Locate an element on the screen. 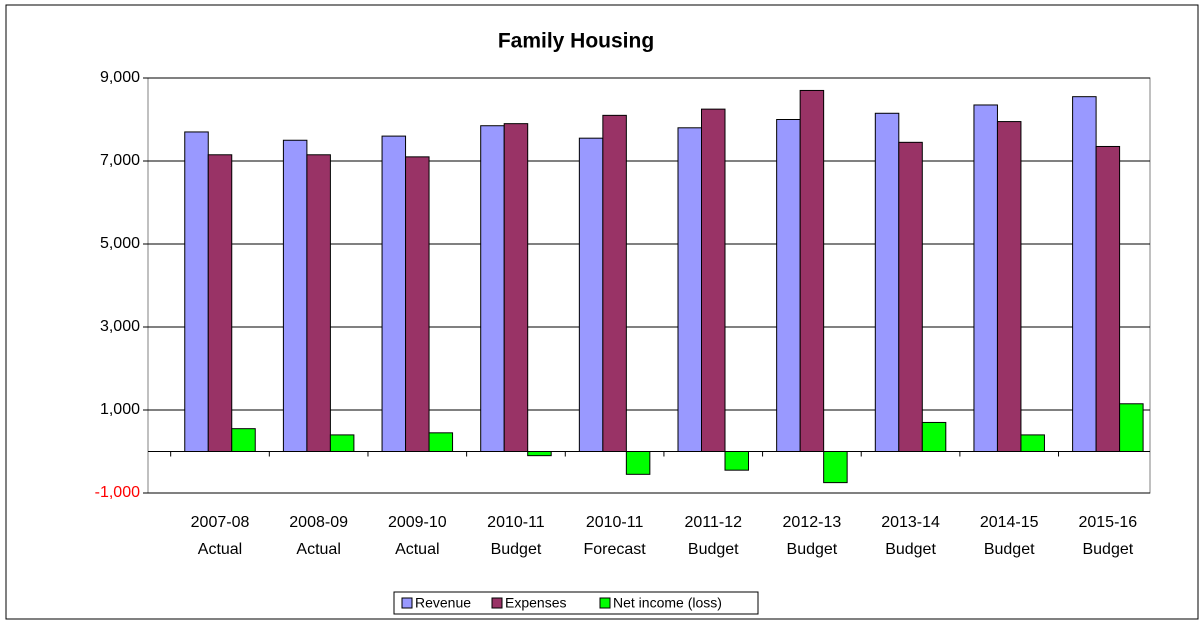 The width and height of the screenshot is (1204, 624). y-tick-label: 3,000 is located at coordinates (120, 326).